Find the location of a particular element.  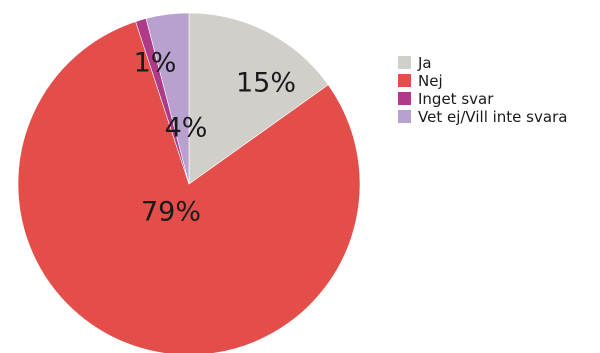

pie-slice-labels: 15% 79% 1% 4% is located at coordinates (215, 138).